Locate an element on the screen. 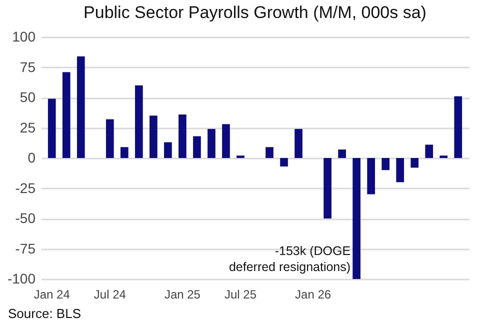  x-tick-label: Jul 24 is located at coordinates (110, 295).